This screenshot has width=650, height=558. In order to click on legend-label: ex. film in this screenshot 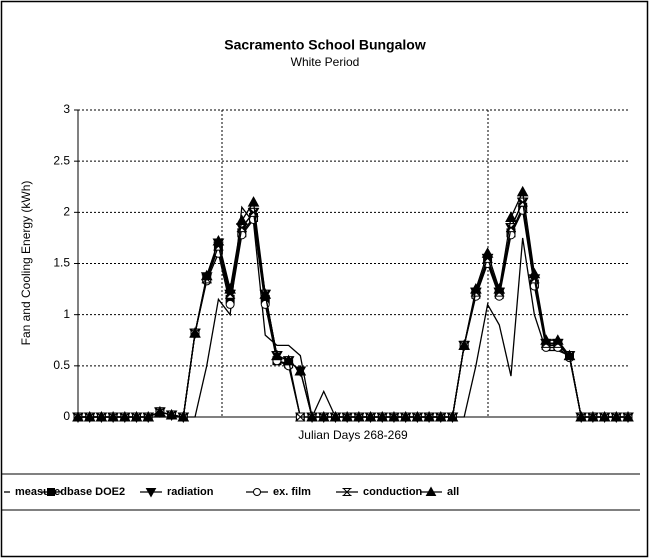, I will do `click(292, 492)`.